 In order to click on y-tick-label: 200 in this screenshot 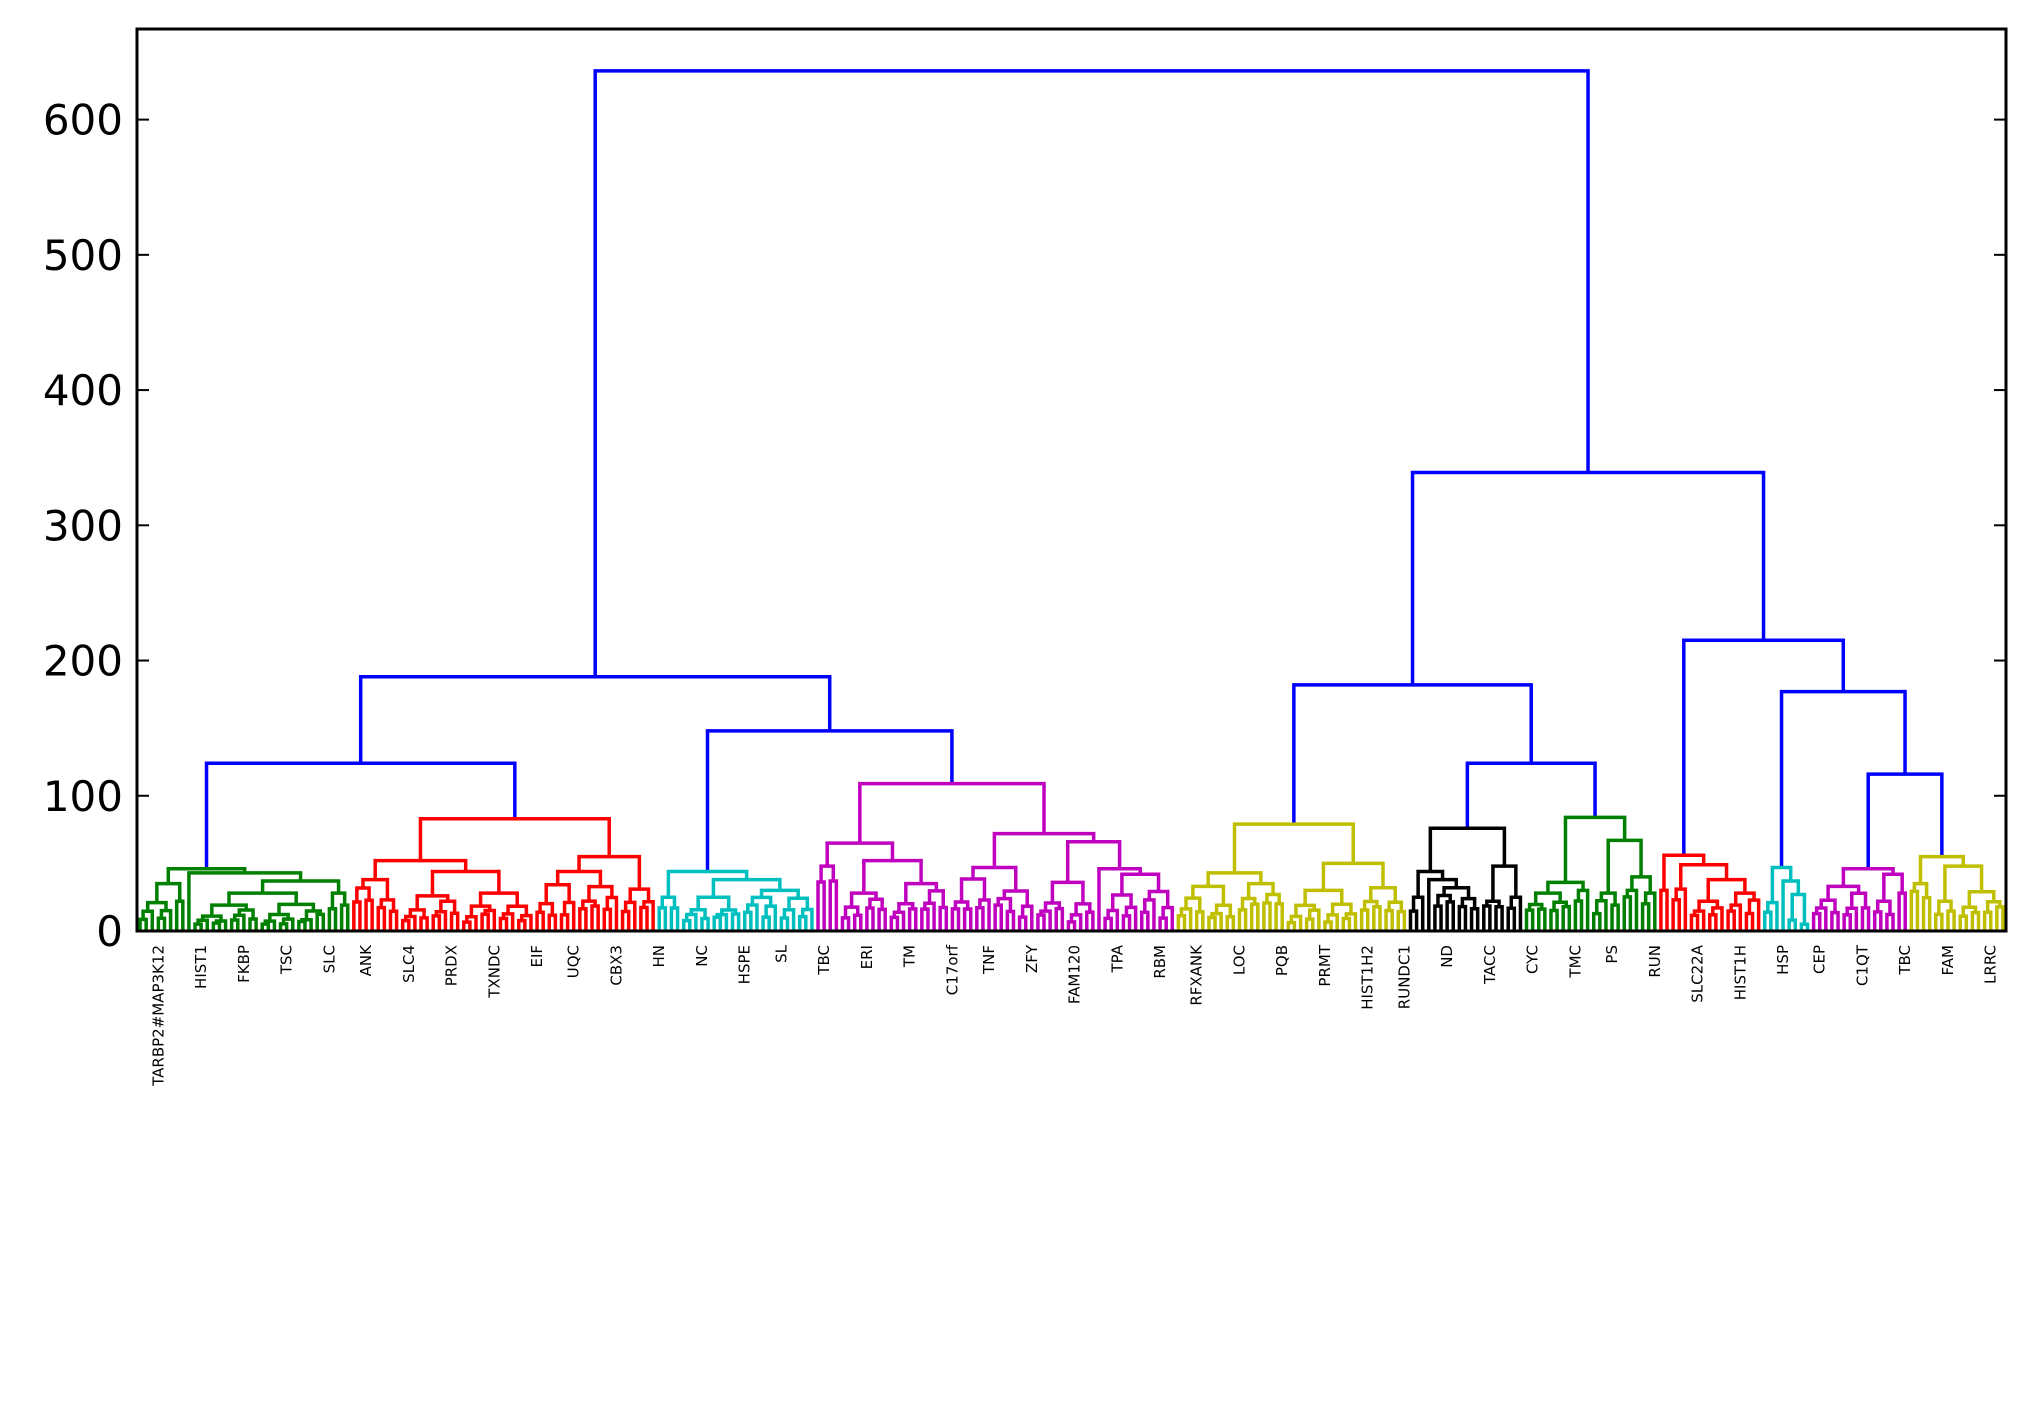, I will do `click(83, 661)`.